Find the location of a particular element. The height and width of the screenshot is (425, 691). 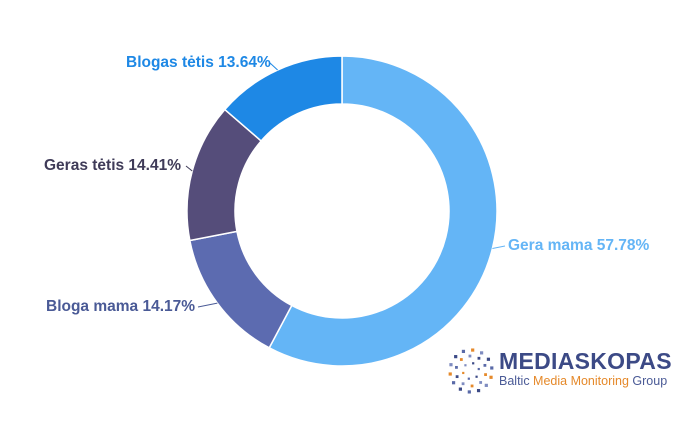

brand-tagline: Baltic Media Monitoring Group is located at coordinates (583, 381).